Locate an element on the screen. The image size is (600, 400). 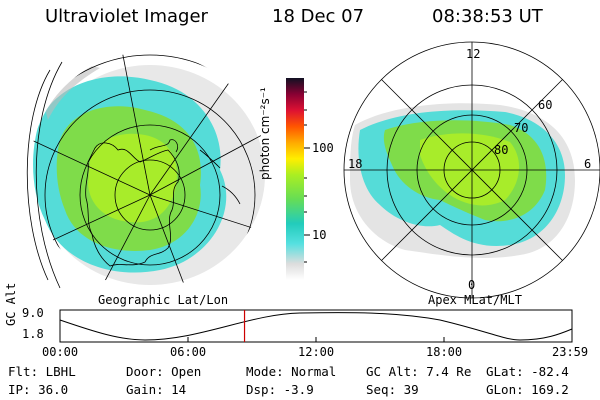
aurora-core is located at coordinates (132, 178).